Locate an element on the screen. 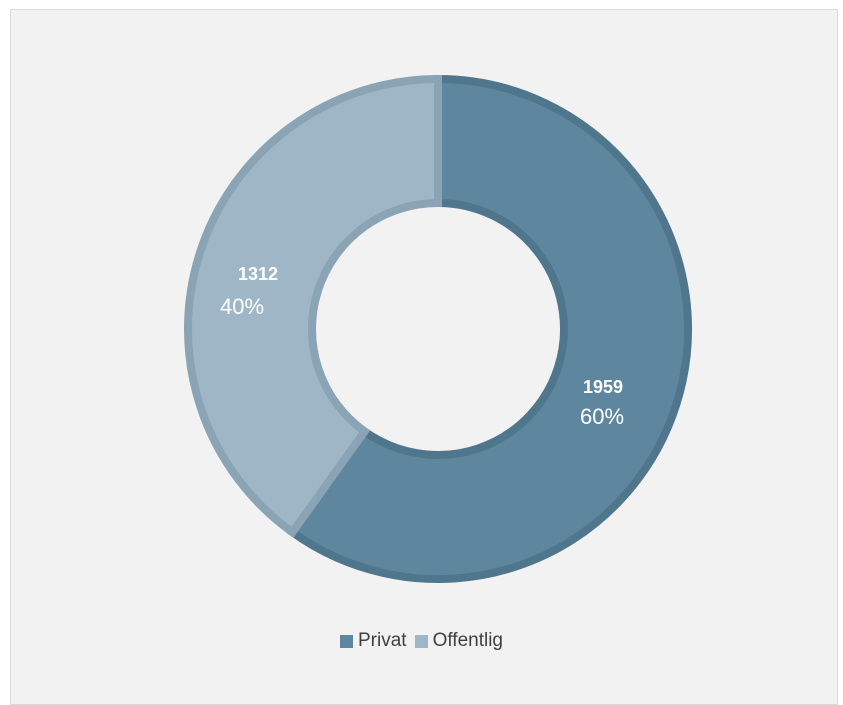 This screenshot has height=705, width=843. data-label-value-privat: 1959 is located at coordinates (603, 387).